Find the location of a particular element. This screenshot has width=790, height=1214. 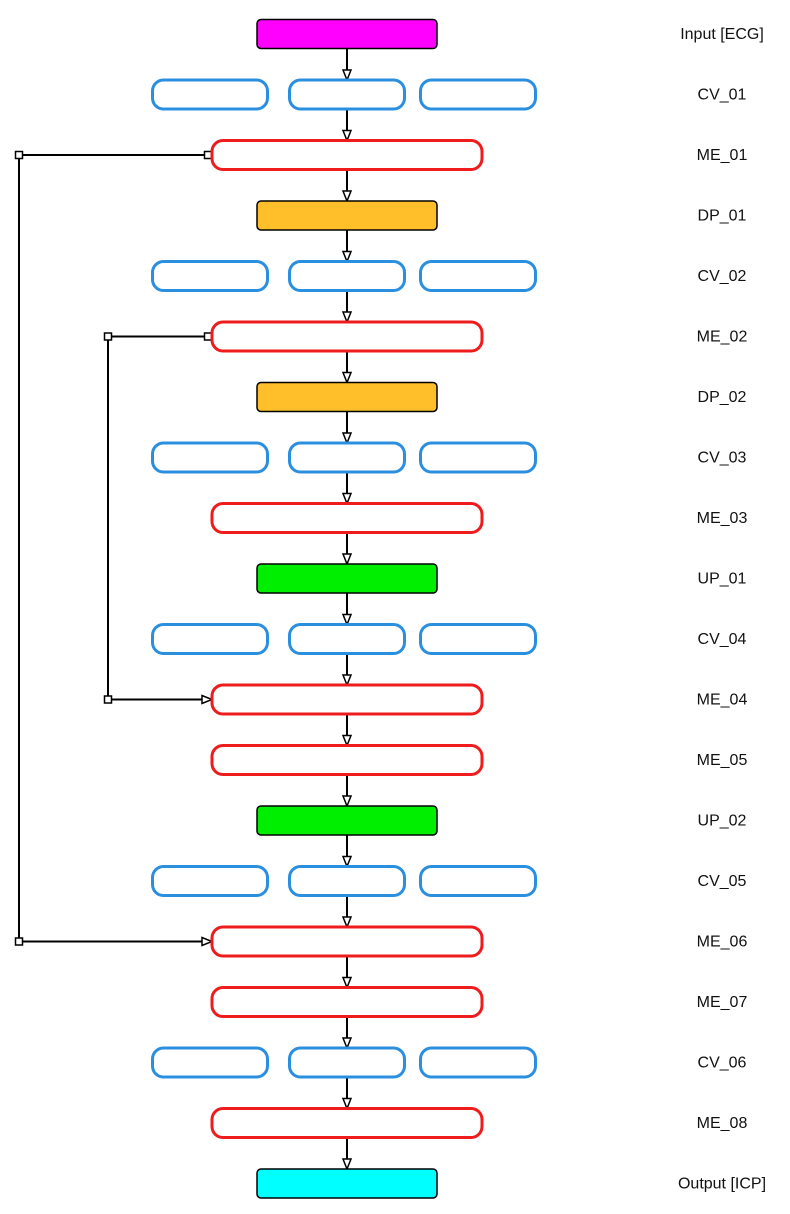

me01-block is located at coordinates (347, 155).